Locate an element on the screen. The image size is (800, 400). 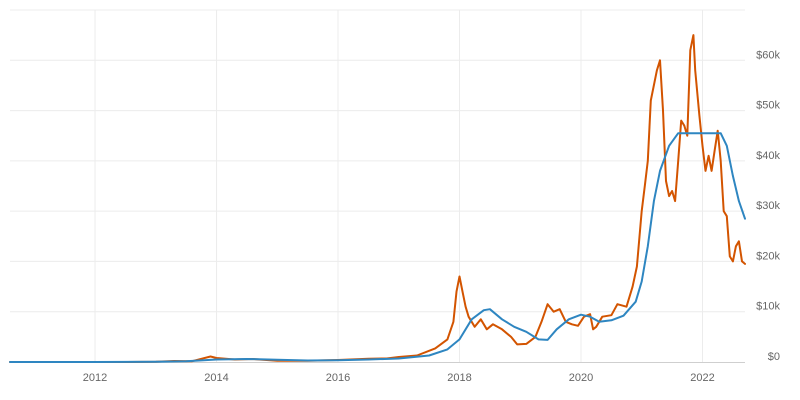
x-tick-label: 2018 is located at coordinates (459, 378).